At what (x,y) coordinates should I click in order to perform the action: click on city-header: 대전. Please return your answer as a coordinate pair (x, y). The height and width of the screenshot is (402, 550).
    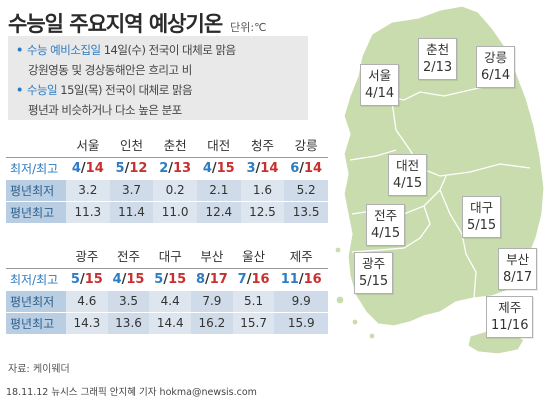
    Looking at the image, I should click on (218, 145).